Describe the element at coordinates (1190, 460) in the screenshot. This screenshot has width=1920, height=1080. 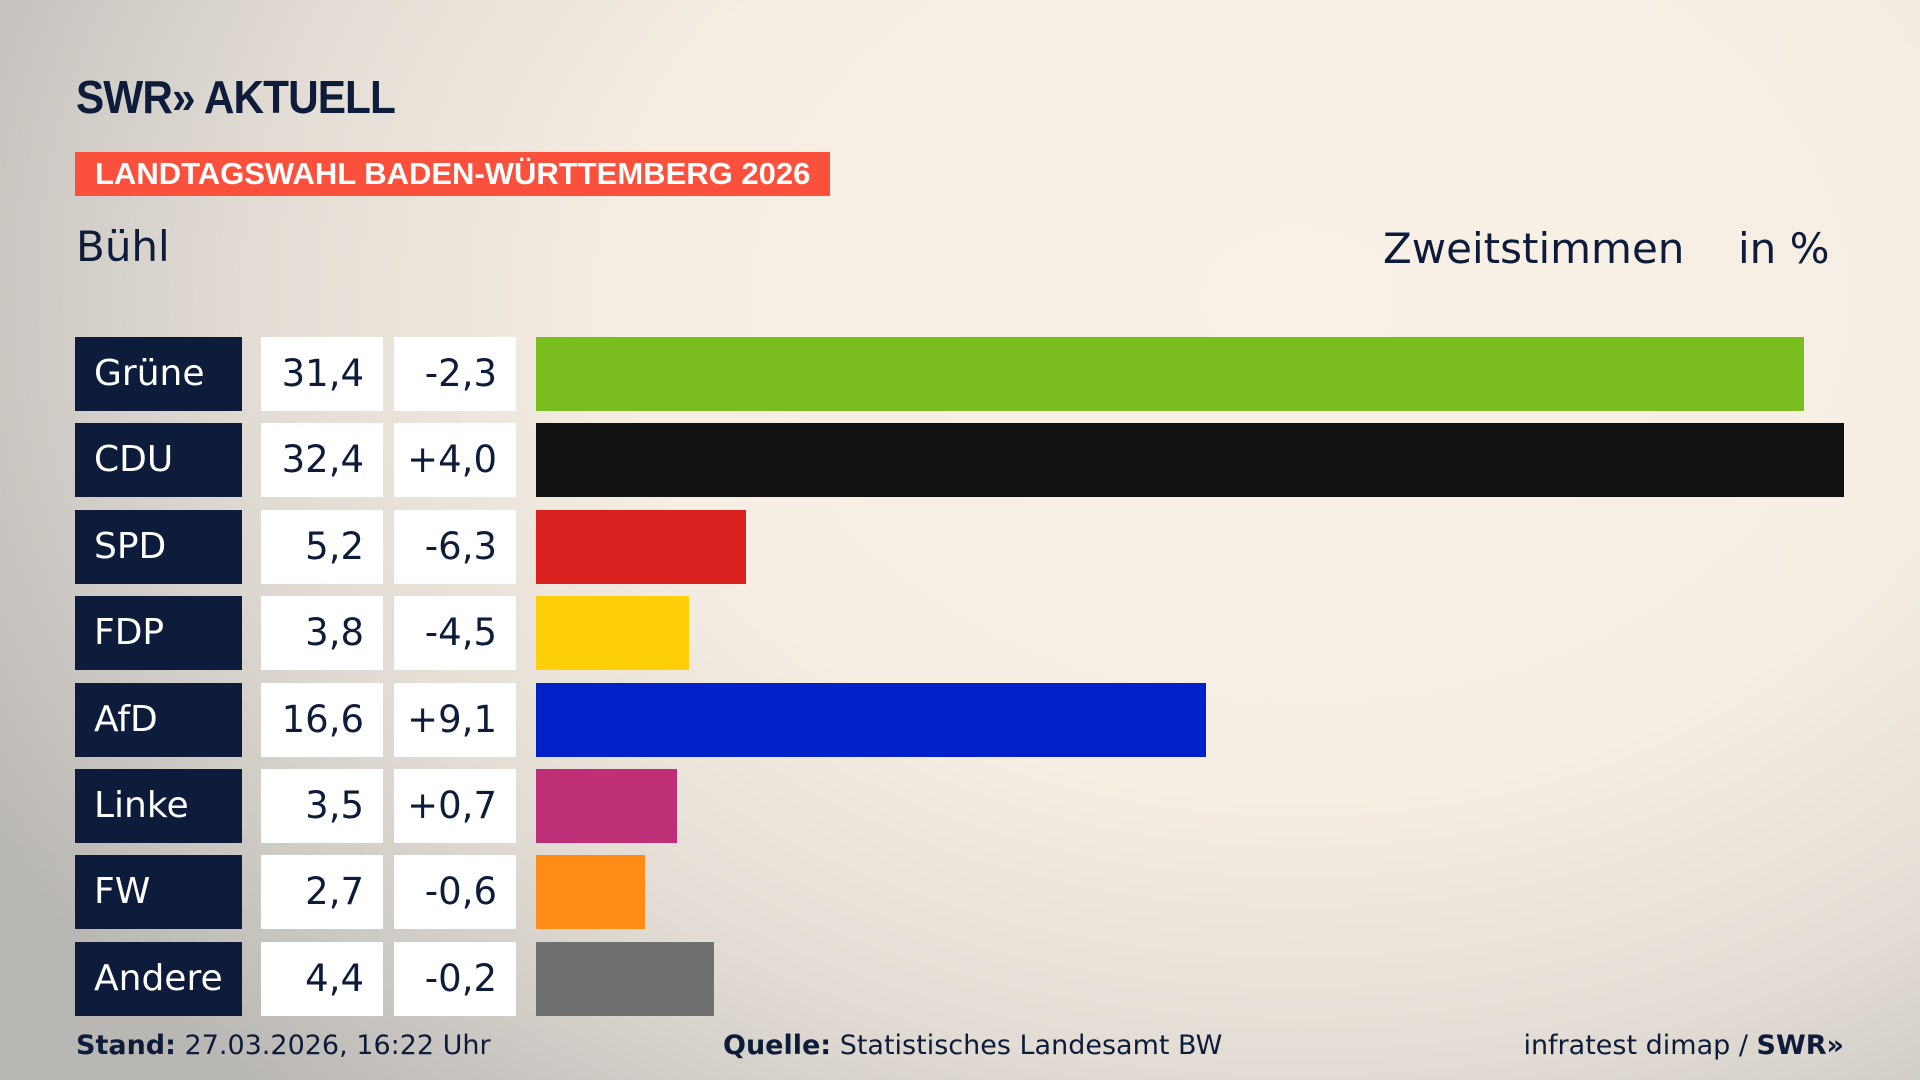
I see `bar-cdu` at that location.